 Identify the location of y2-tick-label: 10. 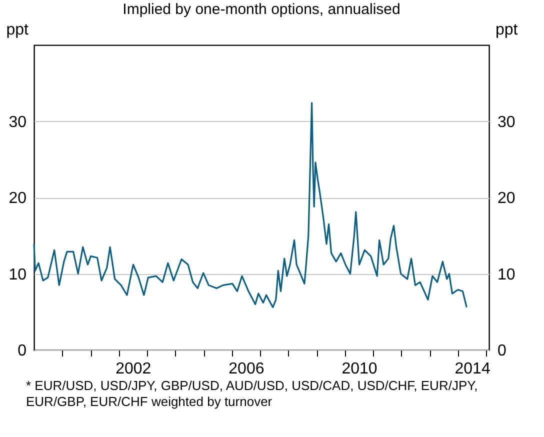
(507, 275).